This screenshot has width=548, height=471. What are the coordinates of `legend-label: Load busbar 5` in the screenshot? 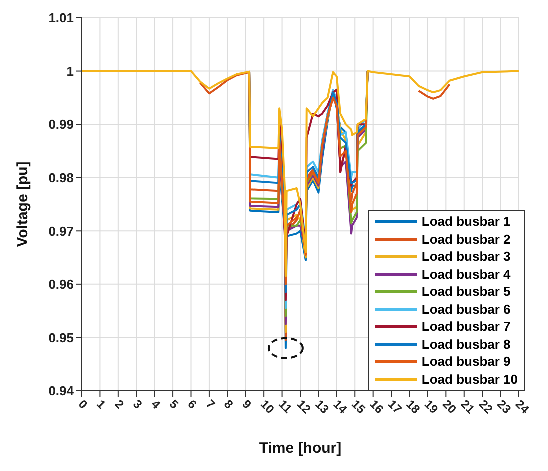 It's located at (466, 292).